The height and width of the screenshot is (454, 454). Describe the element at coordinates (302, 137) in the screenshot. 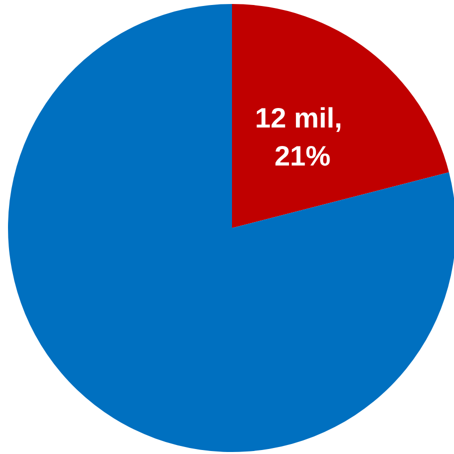

I see `data-label: 12 mil, 21%` at that location.